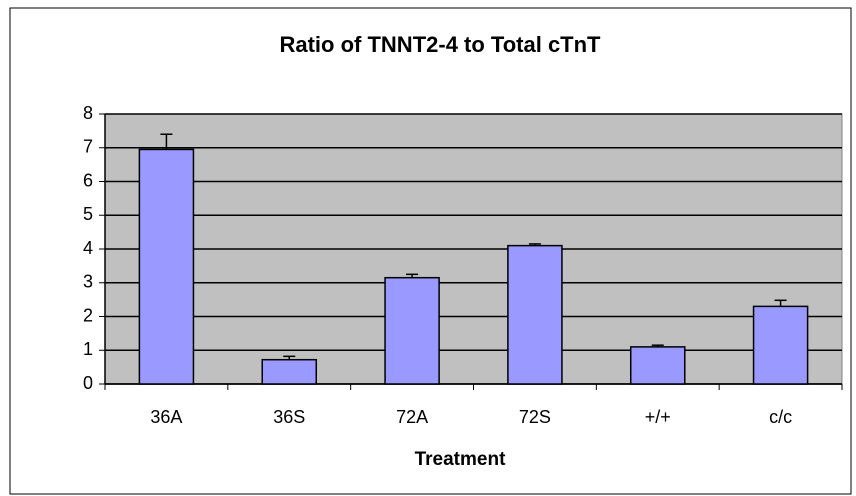 The height and width of the screenshot is (496, 856). What do you see at coordinates (88, 214) in the screenshot?
I see `y-tick-label: 5` at bounding box center [88, 214].